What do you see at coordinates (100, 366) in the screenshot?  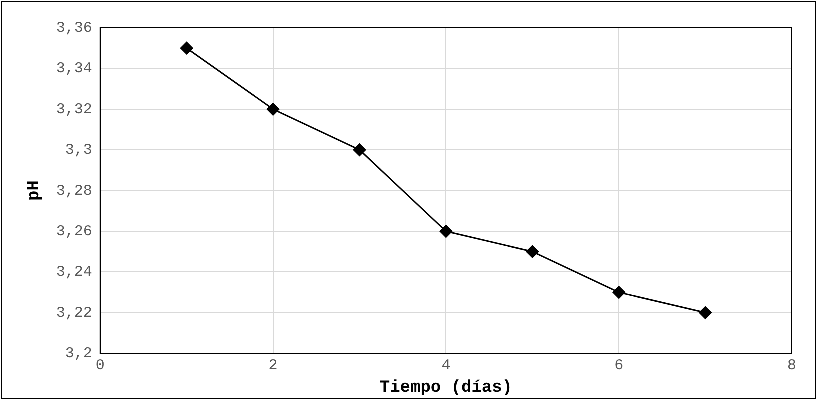 I see `x-tick-label: 0` at bounding box center [100, 366].